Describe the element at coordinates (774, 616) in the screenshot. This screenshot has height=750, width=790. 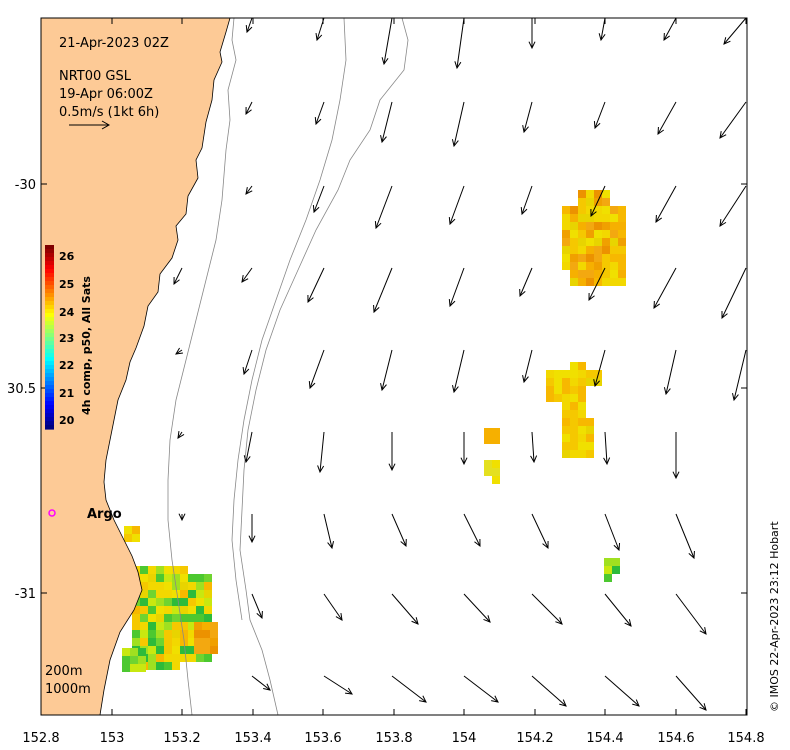
I see `credit-text: © IMOS 22-Apr-2023 23:12 Hobart` at that location.